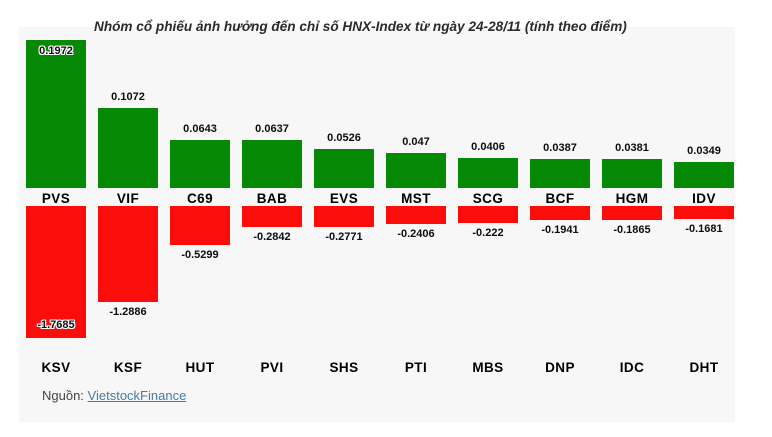 Image resolution: width=772 pixels, height=437 pixels. I want to click on ticker-label-positive: MST, so click(416, 198).